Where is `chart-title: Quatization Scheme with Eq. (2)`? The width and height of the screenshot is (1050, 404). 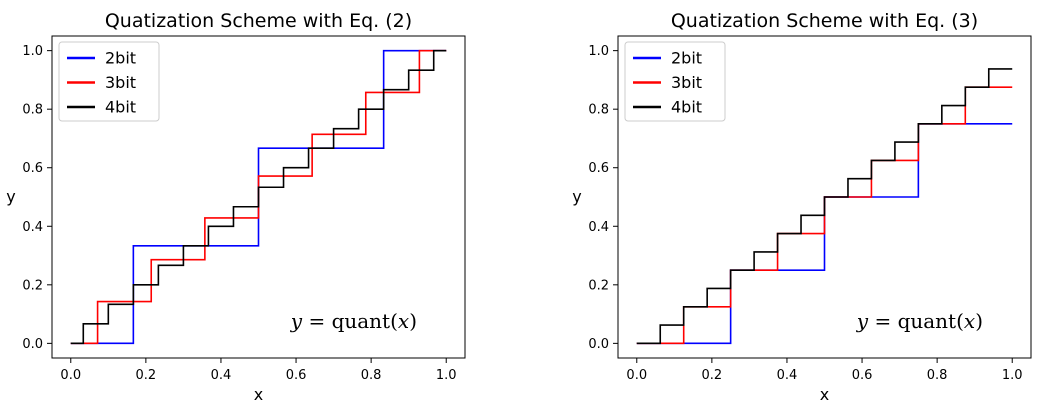
chart-title: Quatization Scheme with Eq. (2) is located at coordinates (258, 21).